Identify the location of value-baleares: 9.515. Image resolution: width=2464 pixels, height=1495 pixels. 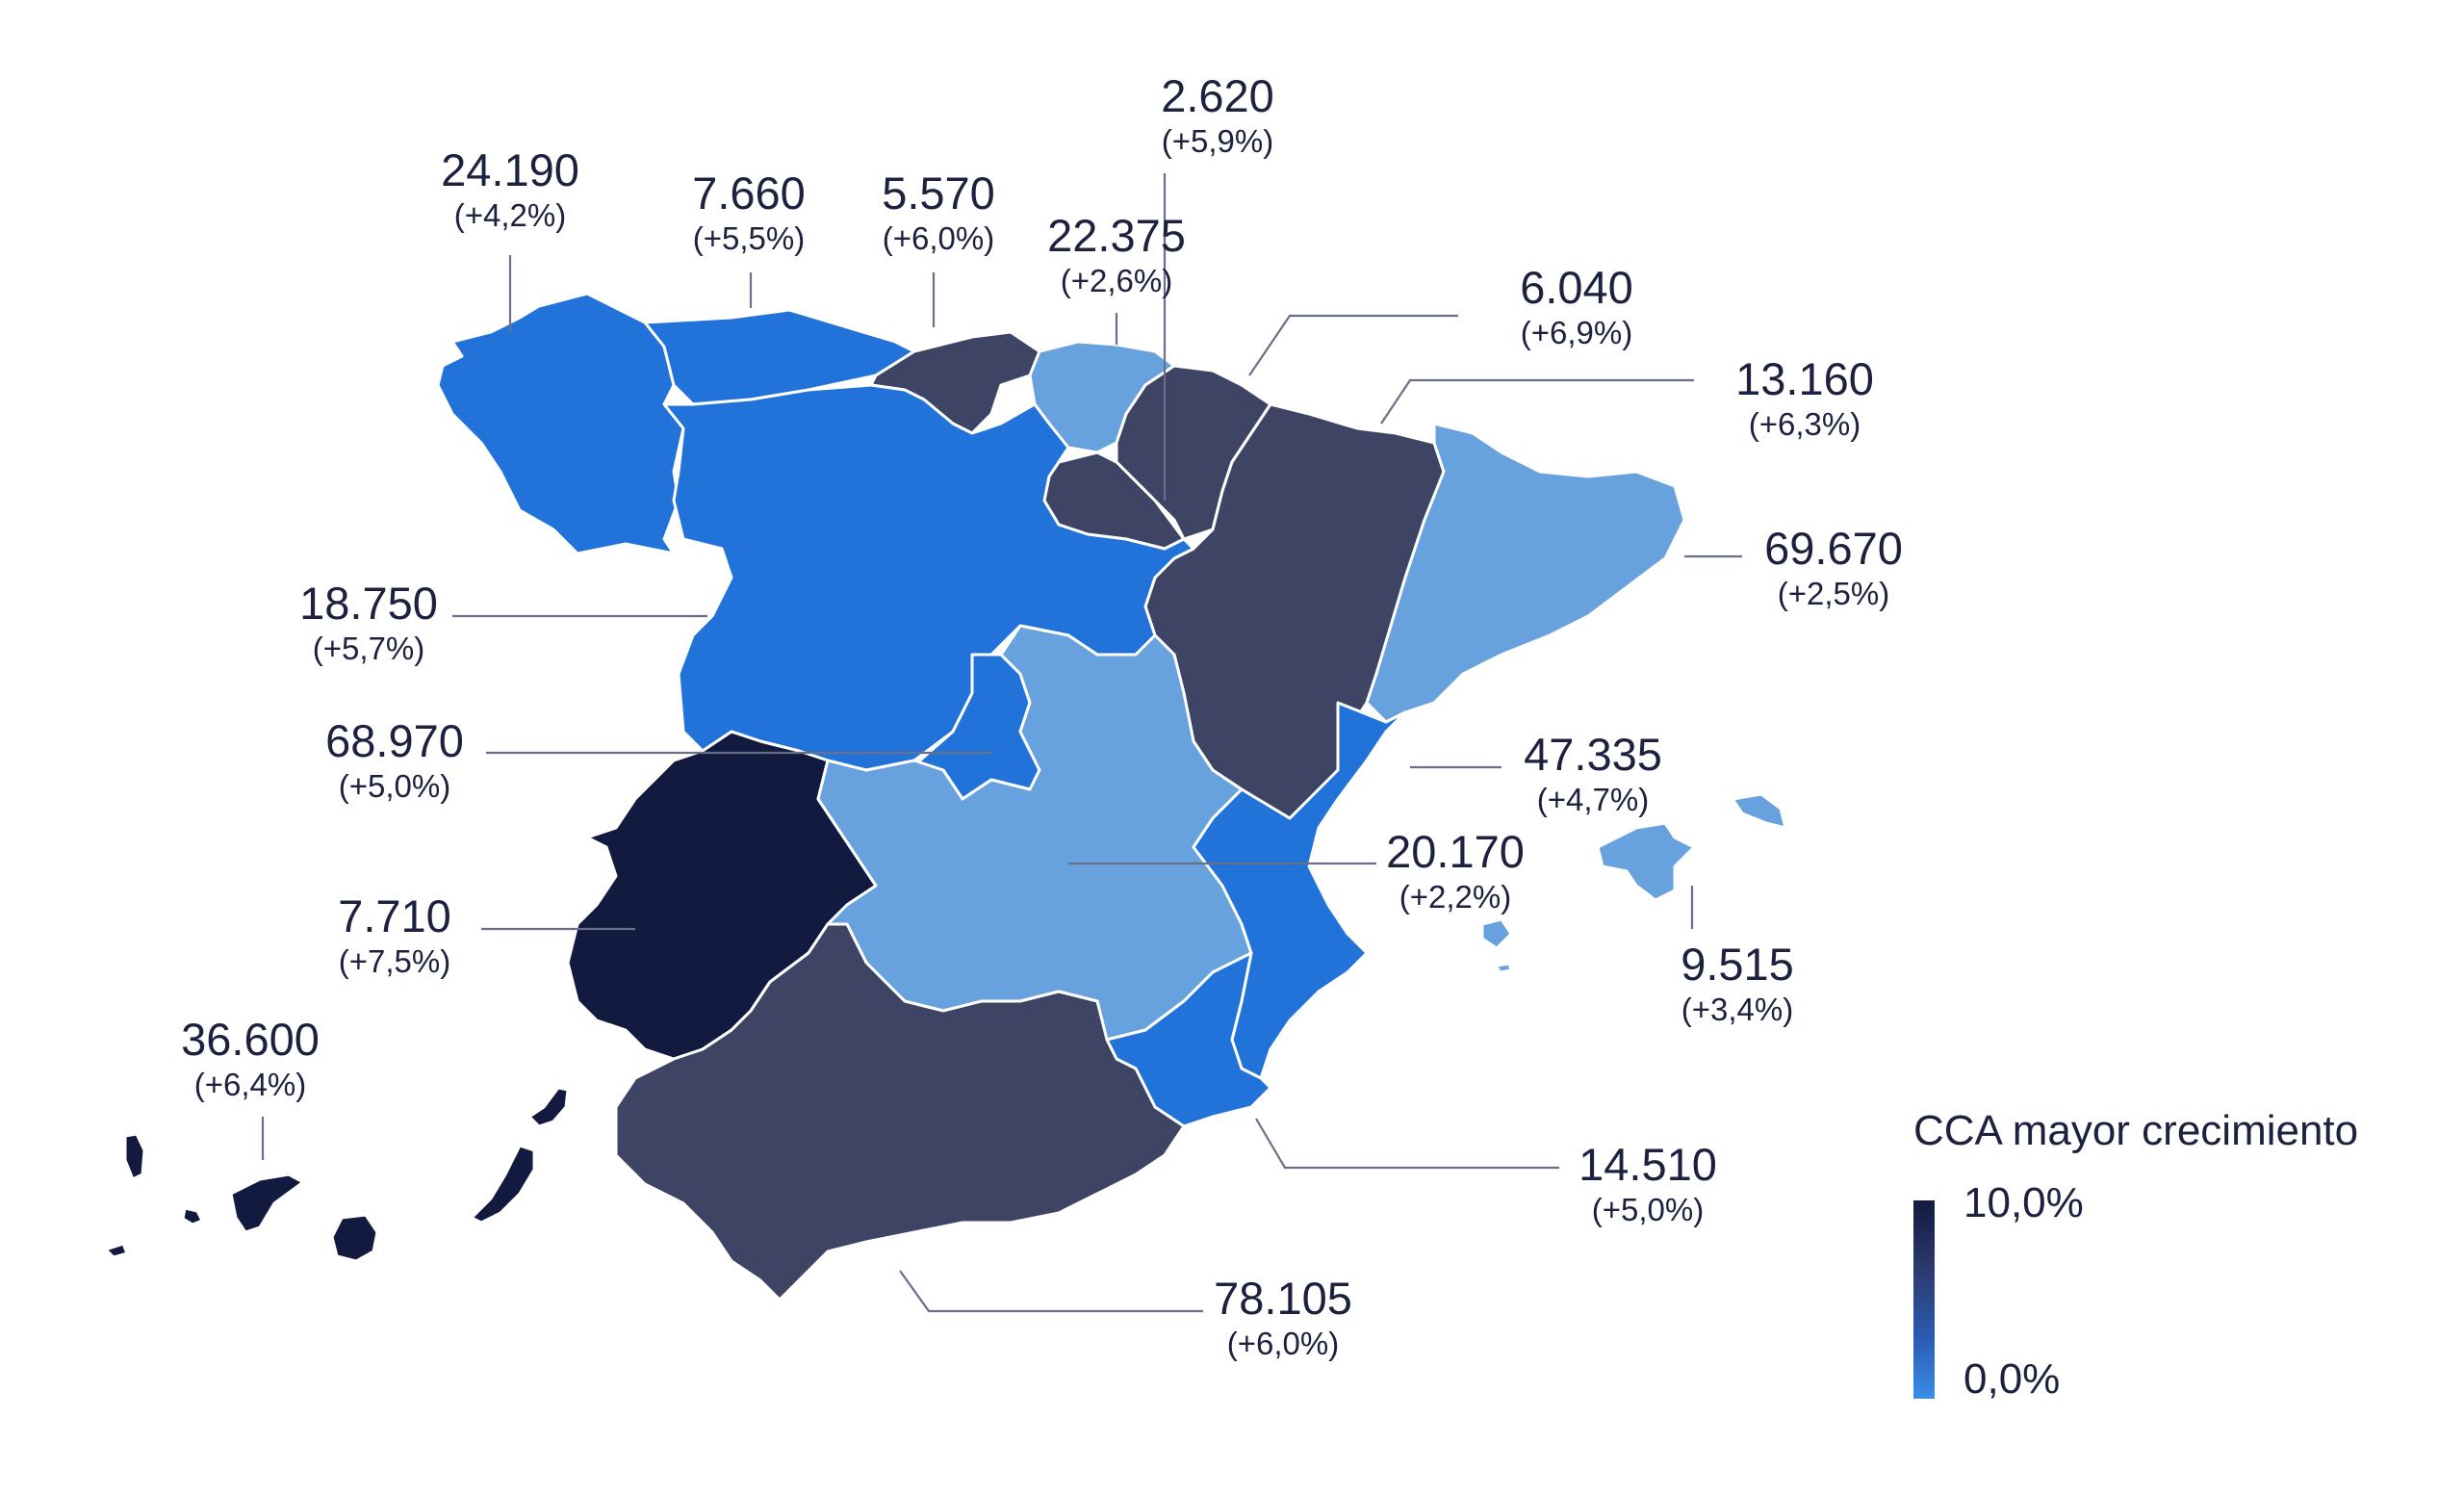
(1737, 964).